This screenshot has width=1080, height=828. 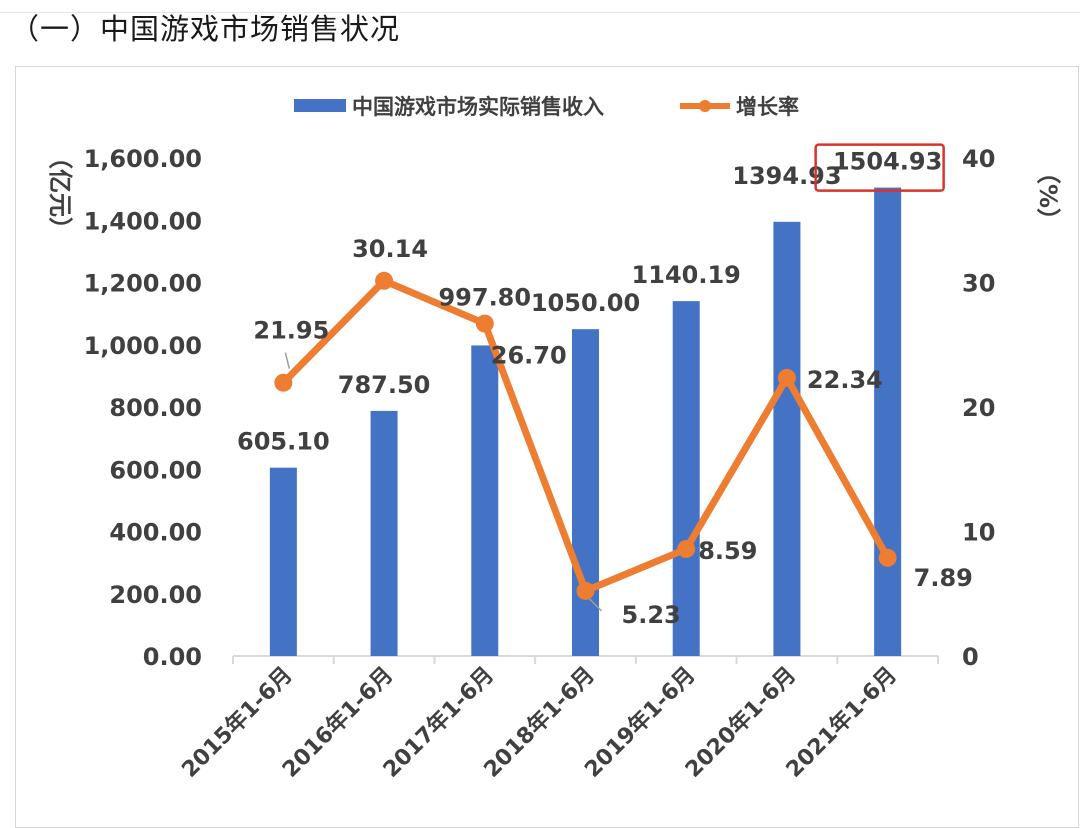 I want to click on bar-value-label: 787.50, so click(x=384, y=385).